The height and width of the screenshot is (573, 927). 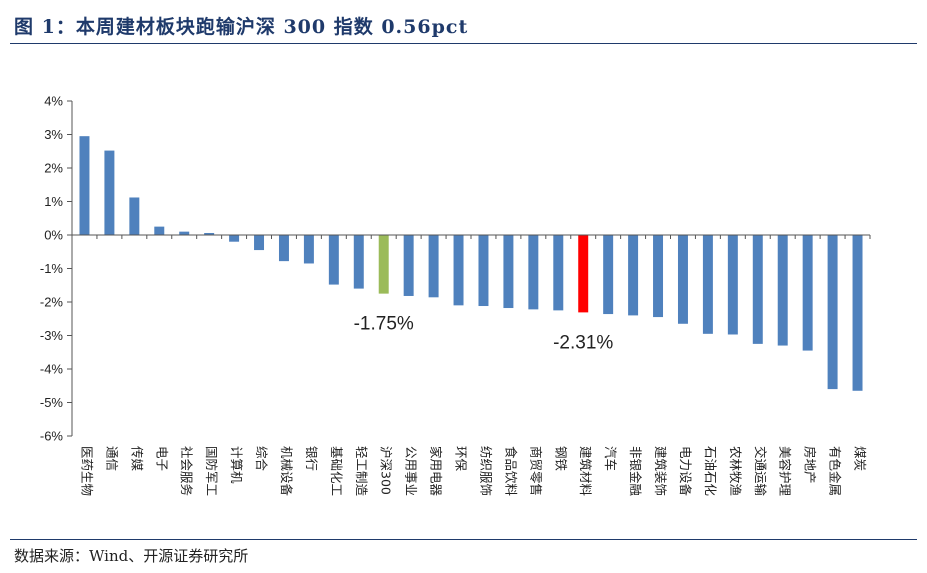 What do you see at coordinates (383, 264) in the screenshot?
I see `bar-沪深300` at bounding box center [383, 264].